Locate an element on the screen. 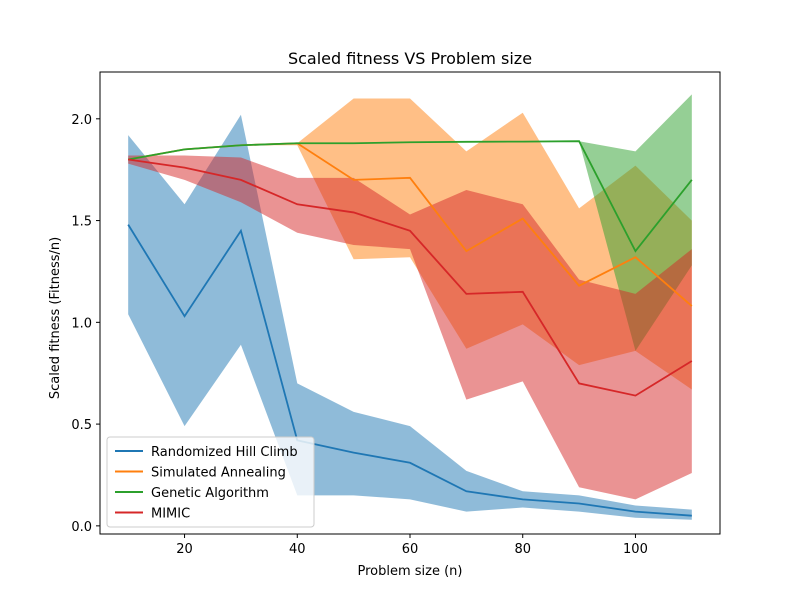 The width and height of the screenshot is (800, 604). y-tick-label: 0.0 is located at coordinates (81, 527).